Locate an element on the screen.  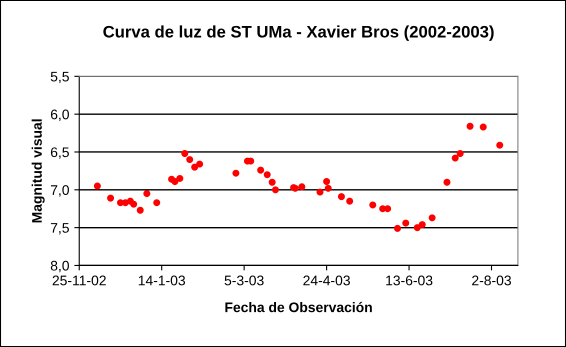
y-tick-label: 6,5 is located at coordinates (59, 153).